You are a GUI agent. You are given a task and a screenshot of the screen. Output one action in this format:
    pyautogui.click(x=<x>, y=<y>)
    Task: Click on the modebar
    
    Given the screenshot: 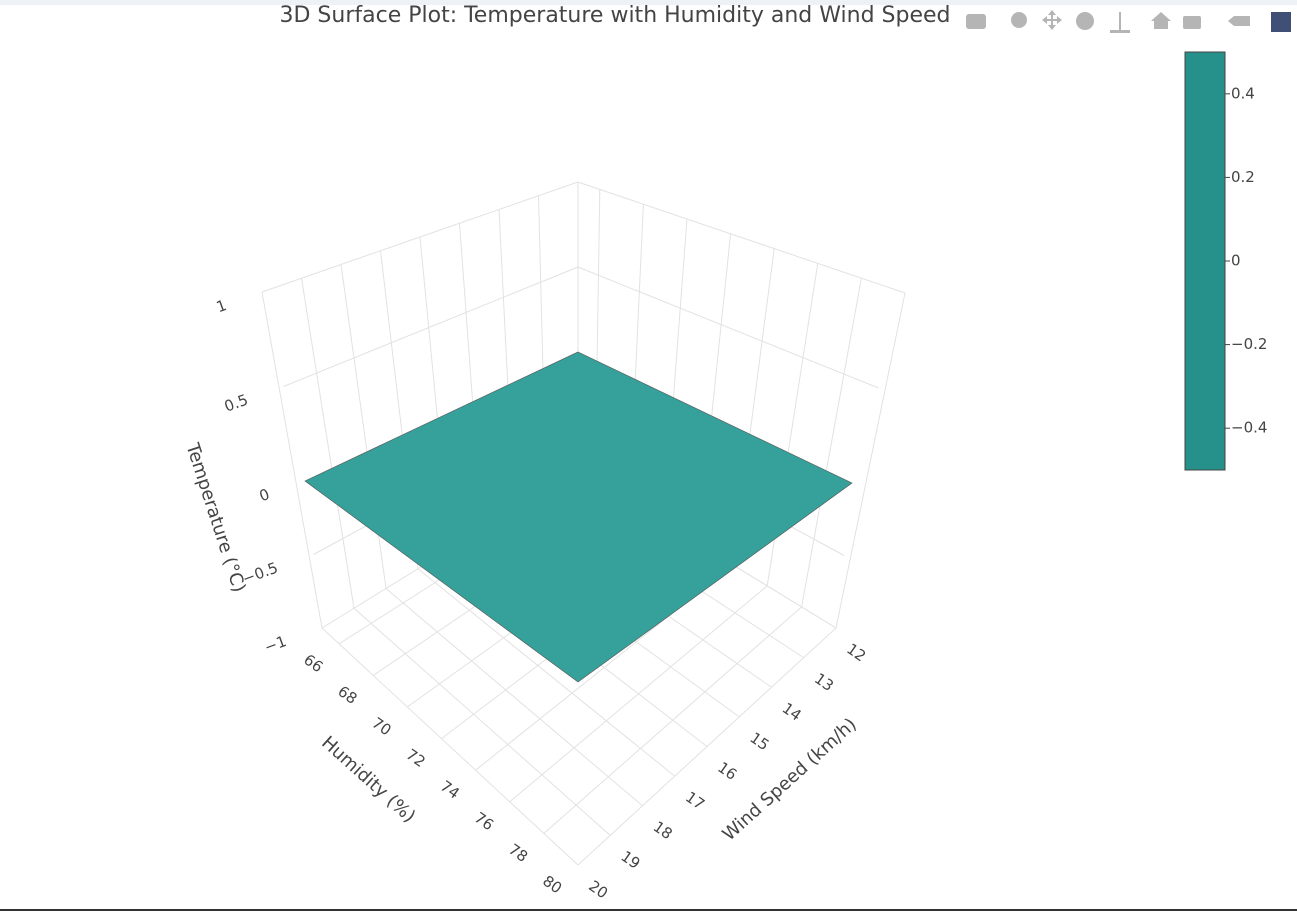 What is the action you would take?
    pyautogui.click(x=1128, y=21)
    